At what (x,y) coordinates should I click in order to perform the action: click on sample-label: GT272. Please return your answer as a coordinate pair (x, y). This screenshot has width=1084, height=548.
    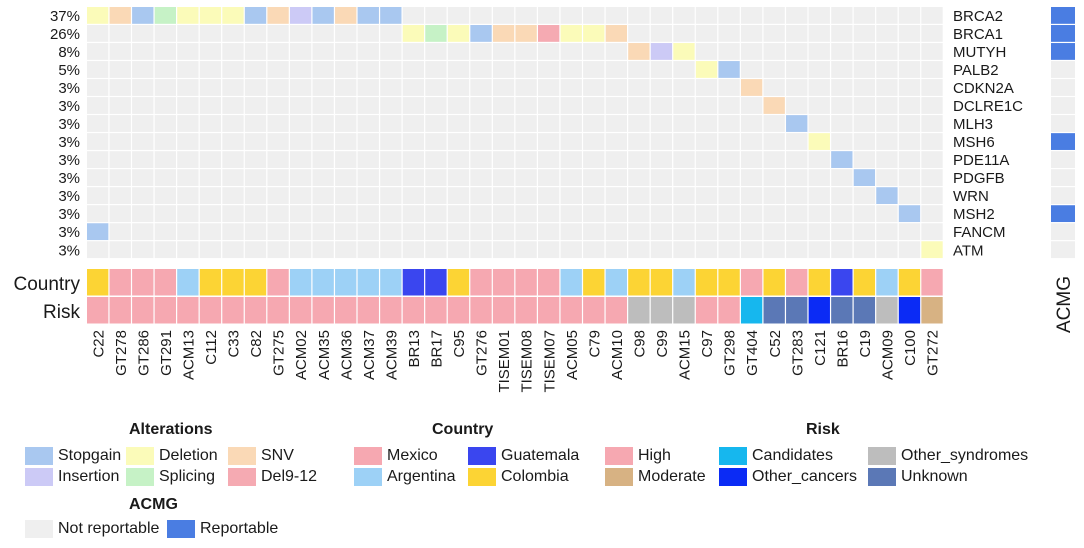
    Looking at the image, I should click on (933, 353).